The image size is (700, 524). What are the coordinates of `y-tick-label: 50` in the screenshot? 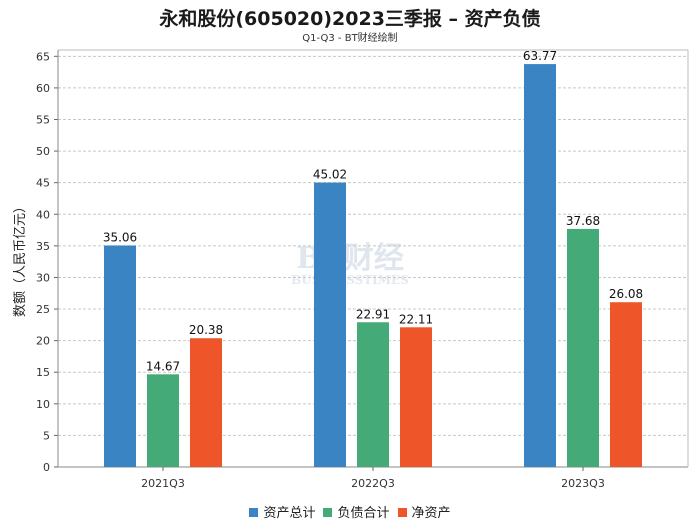 It's located at (43, 151).